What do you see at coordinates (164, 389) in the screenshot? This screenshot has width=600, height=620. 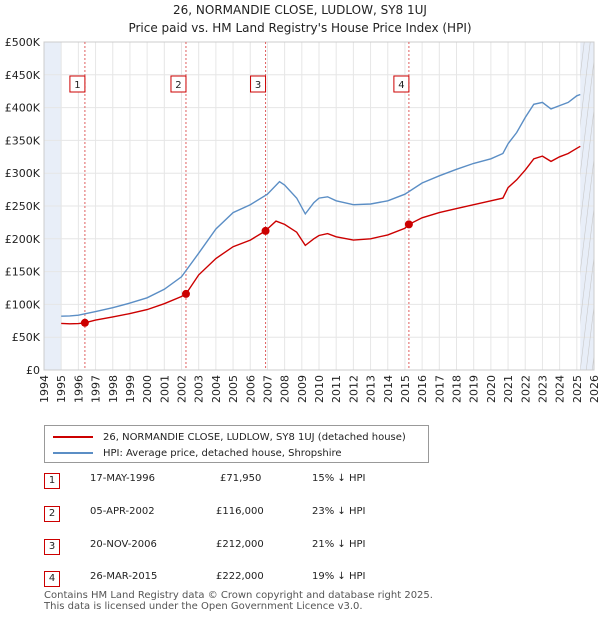 I see `x-tick-label: 2001` at bounding box center [164, 389].